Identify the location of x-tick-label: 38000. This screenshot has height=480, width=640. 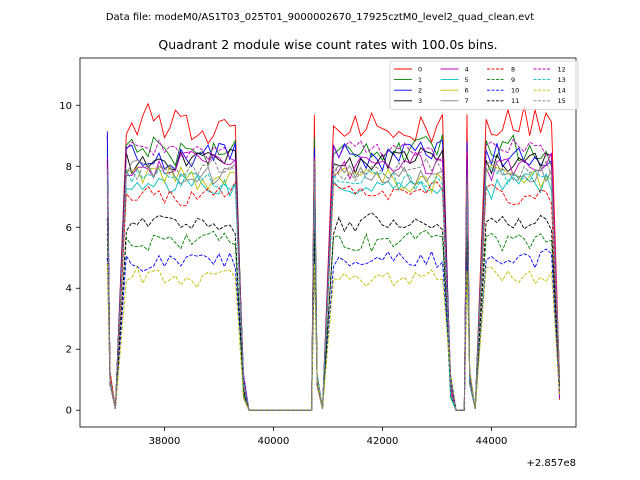
(165, 441).